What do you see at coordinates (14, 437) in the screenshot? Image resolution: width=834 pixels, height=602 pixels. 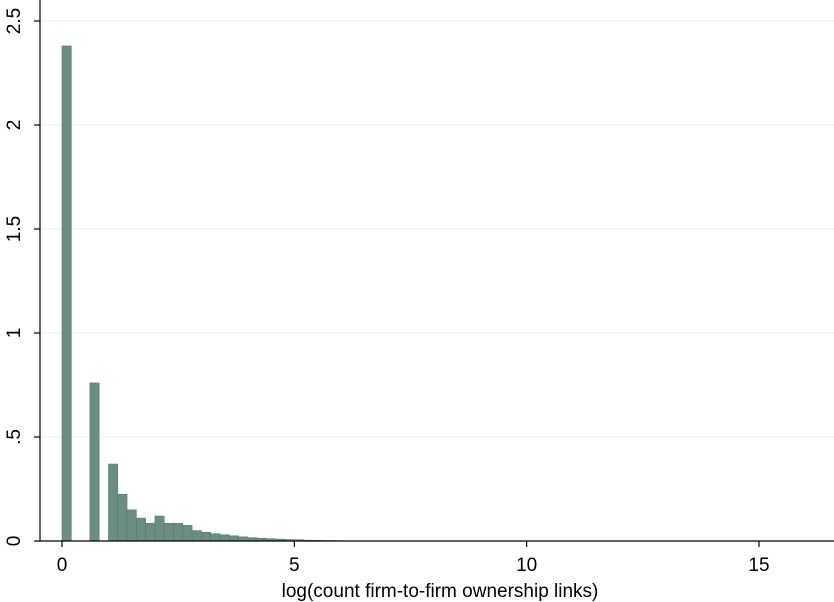 I see `y-tick-label: .5` at bounding box center [14, 437].